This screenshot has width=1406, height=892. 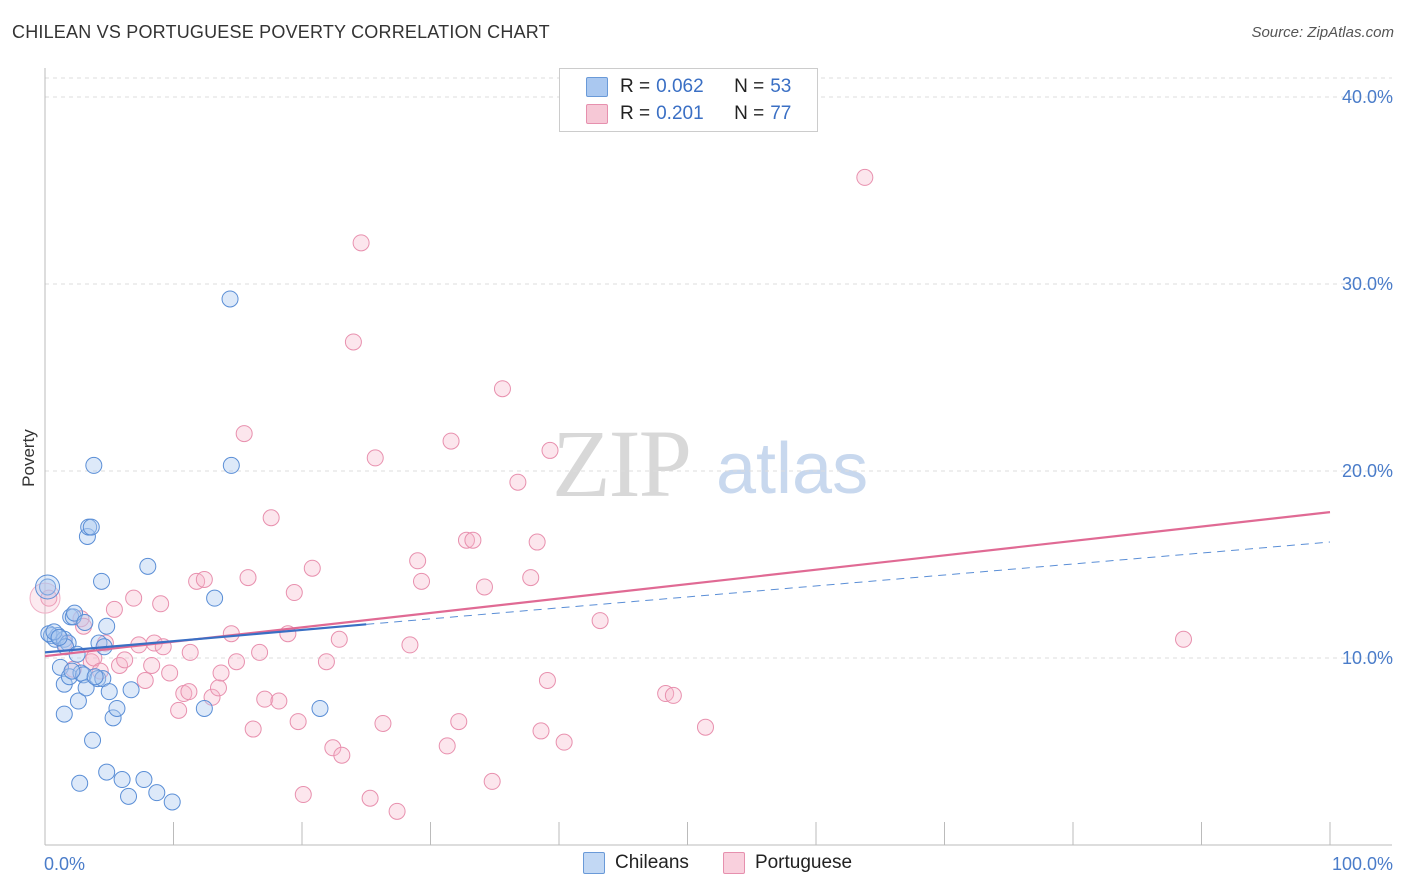 I want to click on y-tick-label: 20.0%, so click(x=1367, y=471).